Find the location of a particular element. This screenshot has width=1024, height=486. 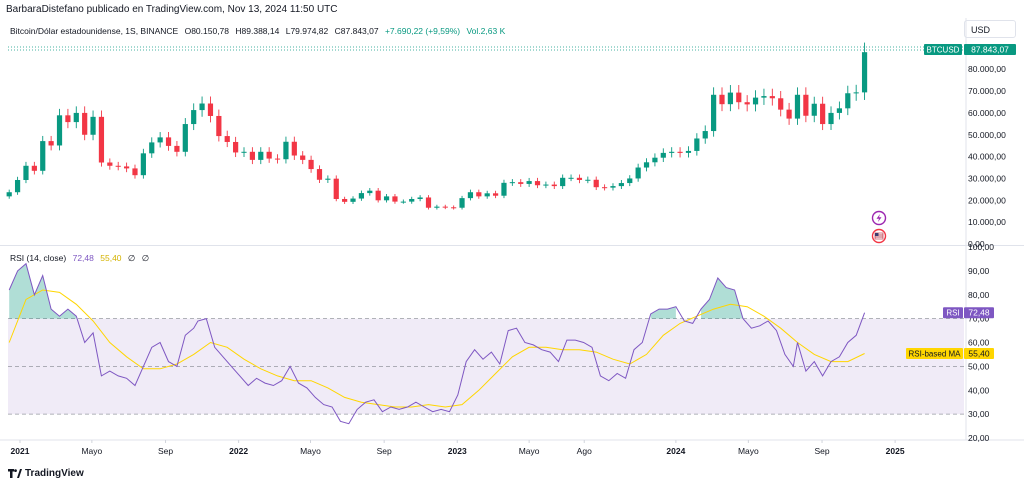

high-value: H89.388,14 is located at coordinates (257, 31).